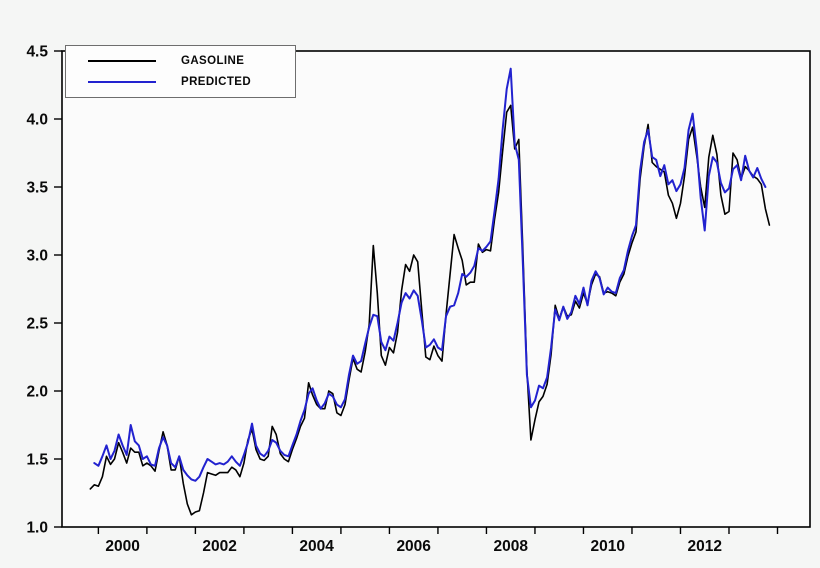 The image size is (820, 568). What do you see at coordinates (37, 323) in the screenshot?
I see `y-axis-tick-label: 2.5` at bounding box center [37, 323].